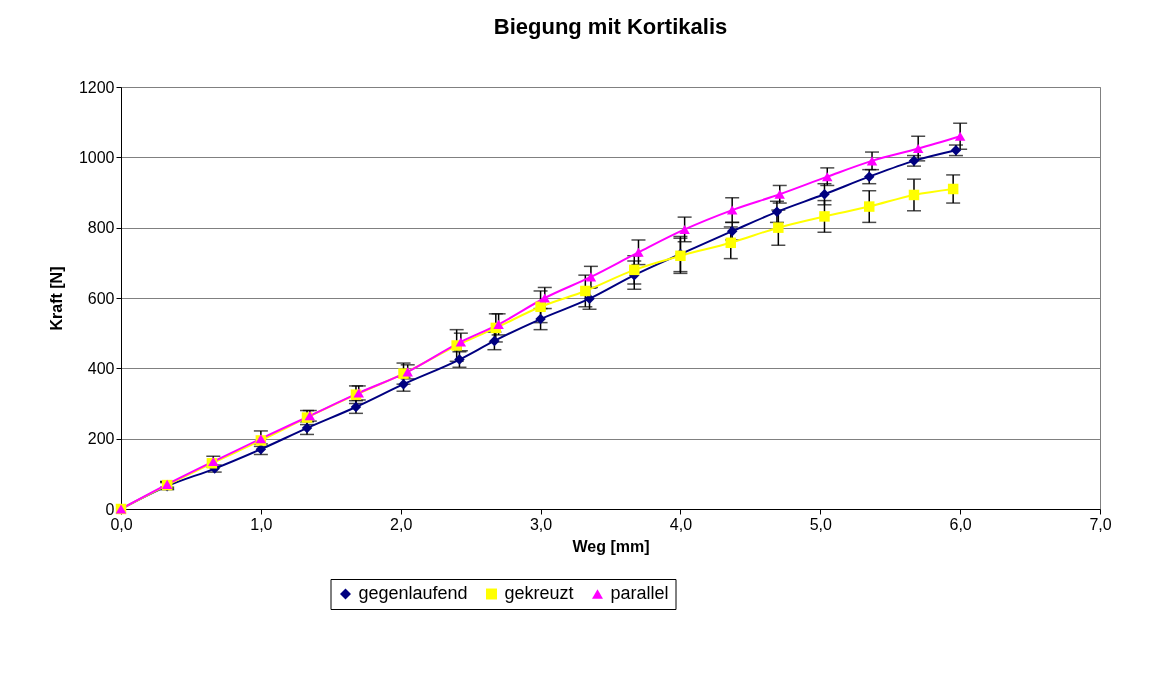 The image size is (1174, 685). I want to click on y-axis-title: Kraft [N], so click(56, 298).